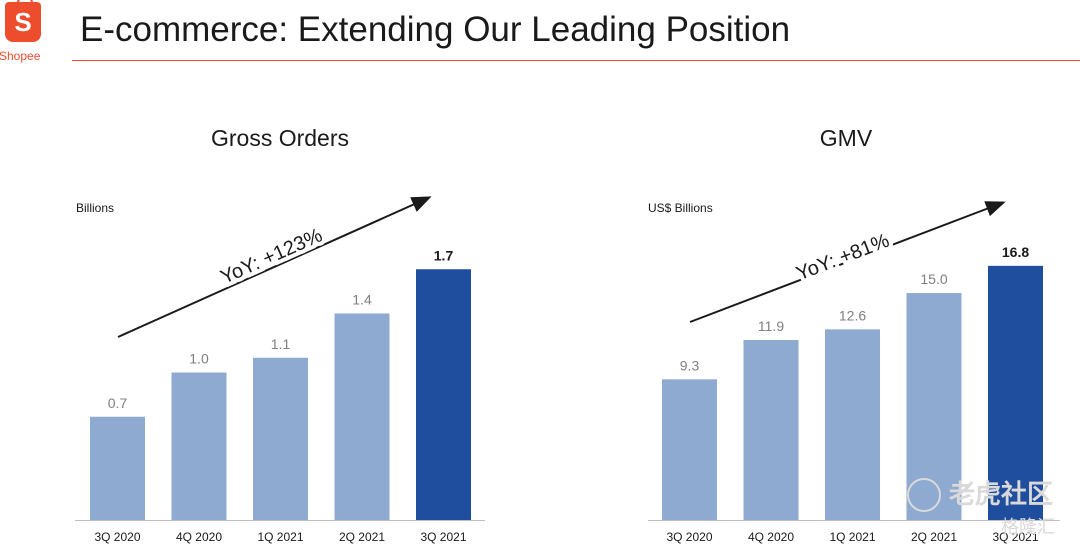 This screenshot has height=559, width=1080. Describe the element at coordinates (842, 258) in the screenshot. I see `yoy-annotation: YoY: +81%` at that location.